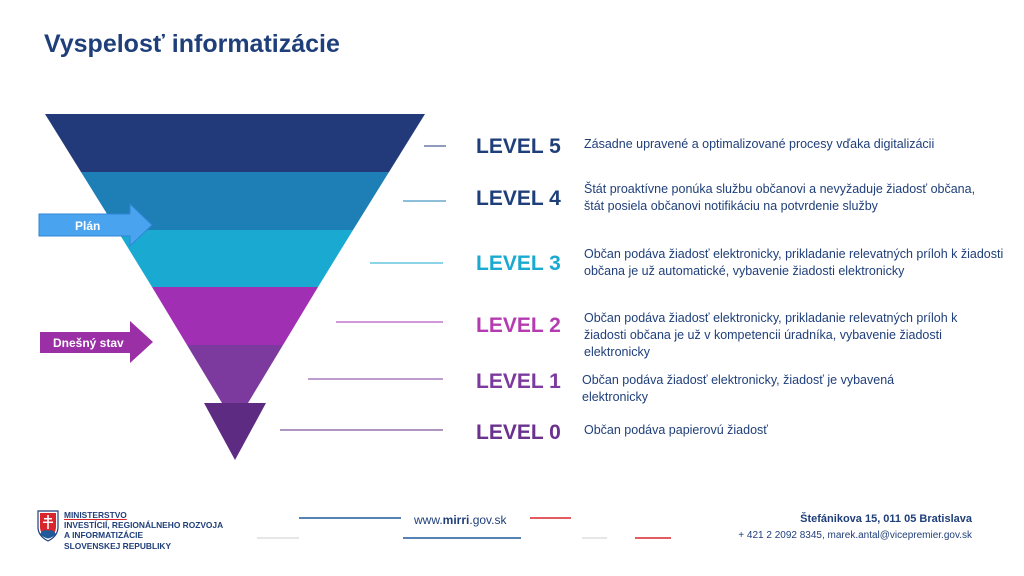 The image size is (1024, 576). I want to click on website-domain: mirri, so click(456, 520).